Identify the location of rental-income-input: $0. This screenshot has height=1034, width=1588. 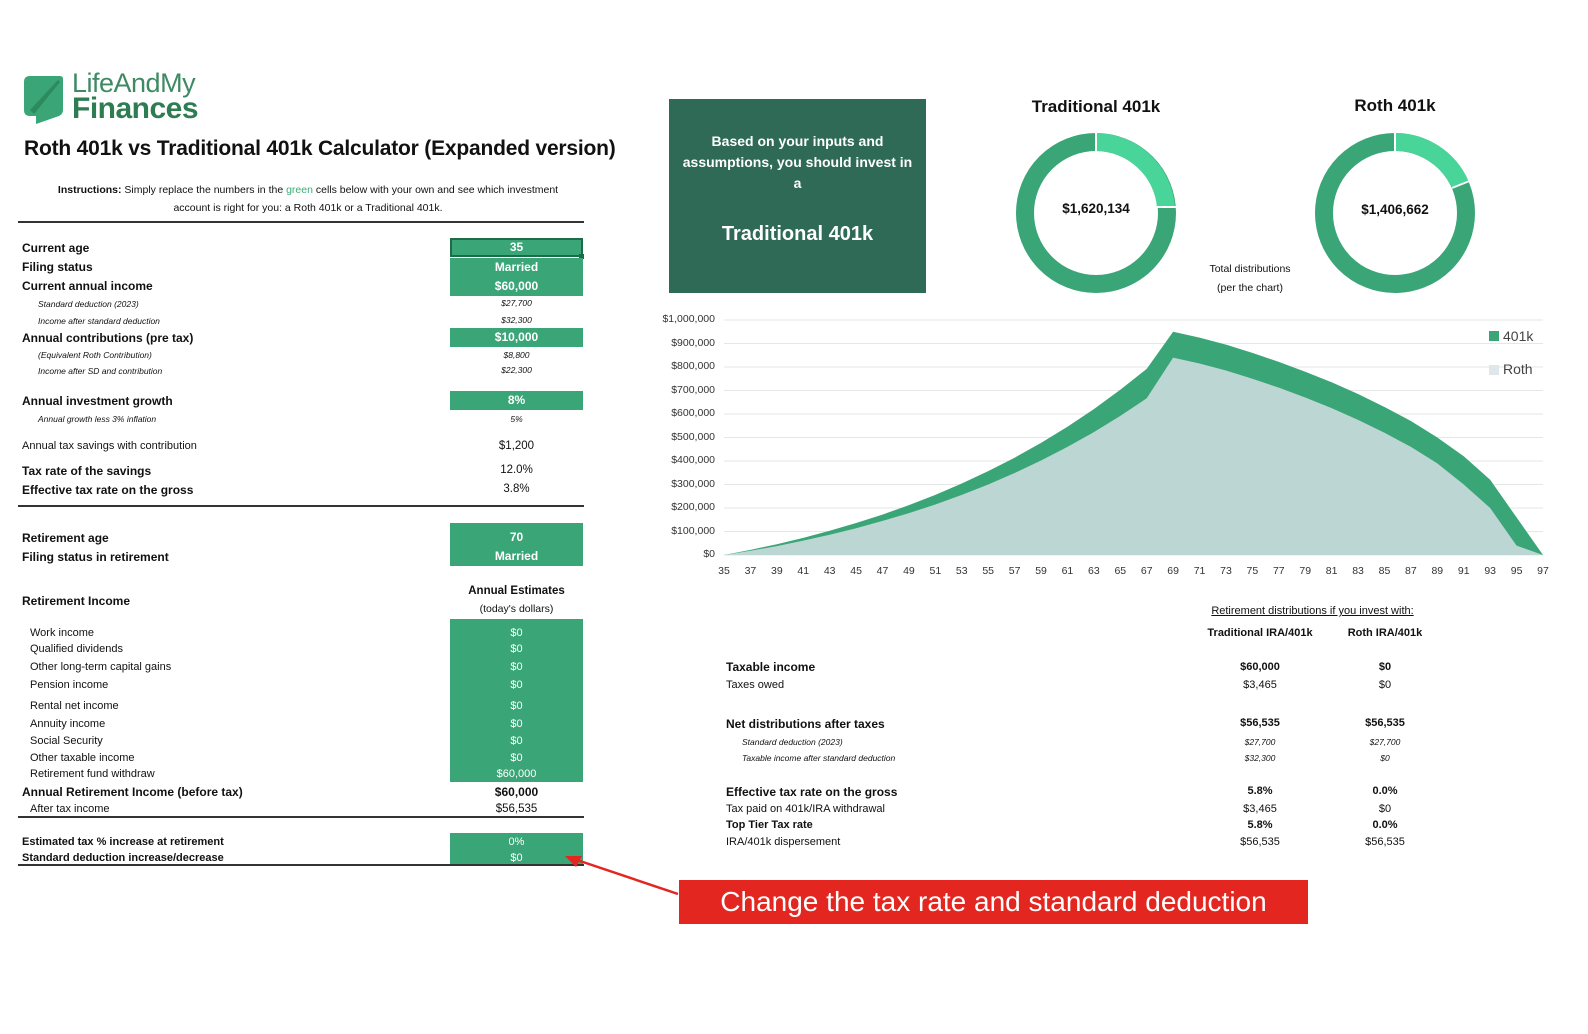
(516, 706).